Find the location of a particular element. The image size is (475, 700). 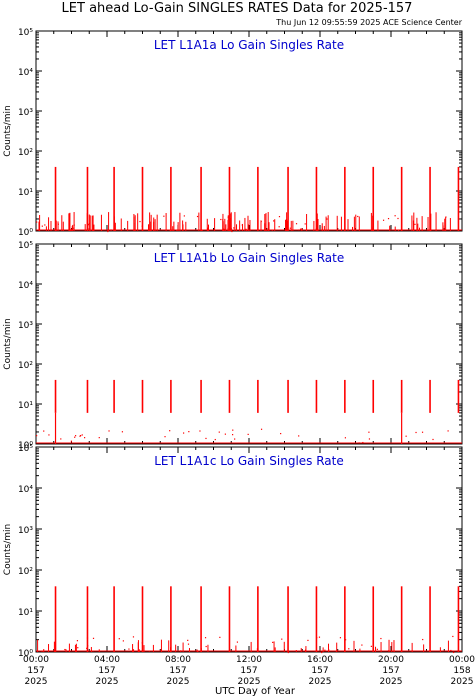

x-axis-title: UTC Day of Year is located at coordinates (255, 691).